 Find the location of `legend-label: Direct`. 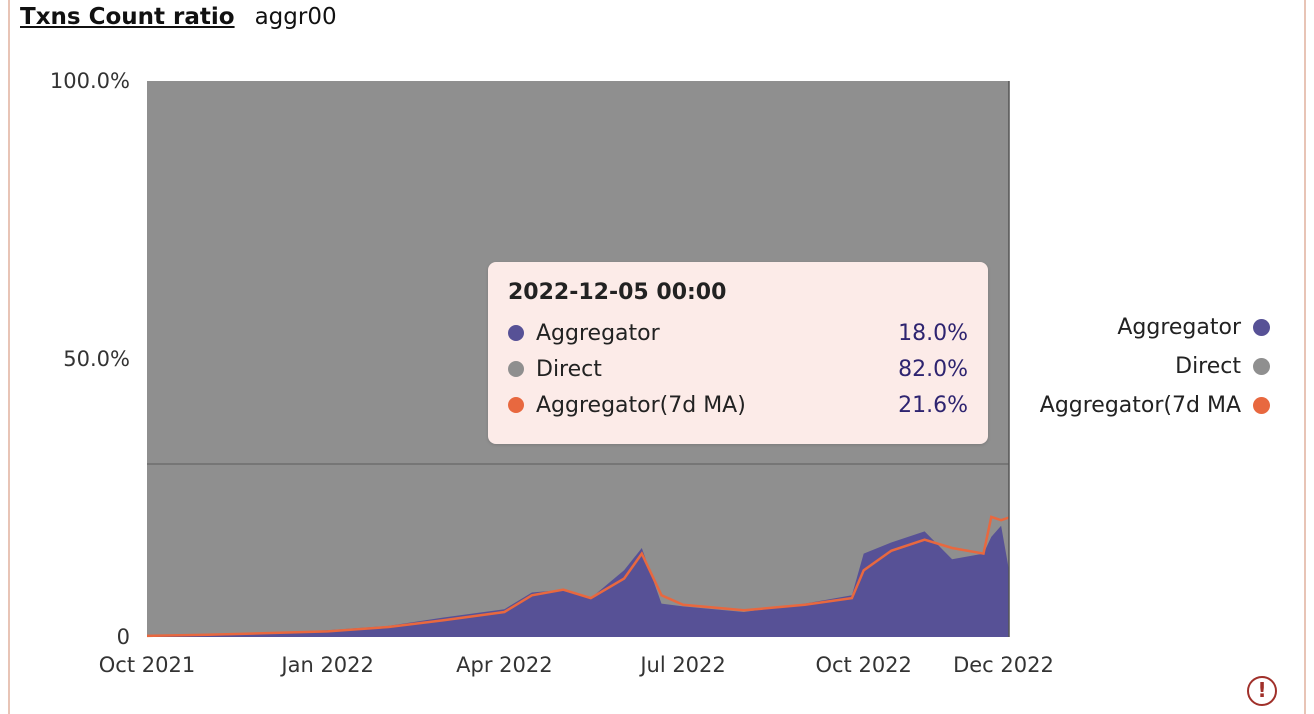

legend-label: Direct is located at coordinates (1208, 366).